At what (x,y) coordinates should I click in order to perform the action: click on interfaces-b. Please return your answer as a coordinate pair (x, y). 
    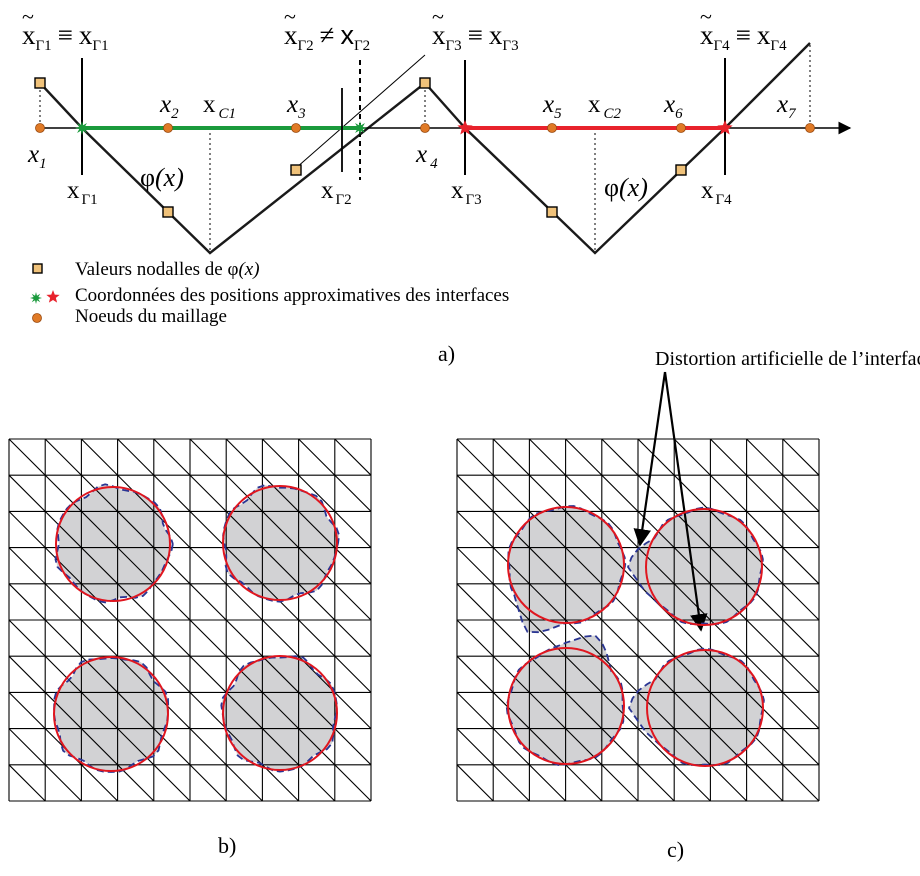
    Looking at the image, I should click on (197, 628).